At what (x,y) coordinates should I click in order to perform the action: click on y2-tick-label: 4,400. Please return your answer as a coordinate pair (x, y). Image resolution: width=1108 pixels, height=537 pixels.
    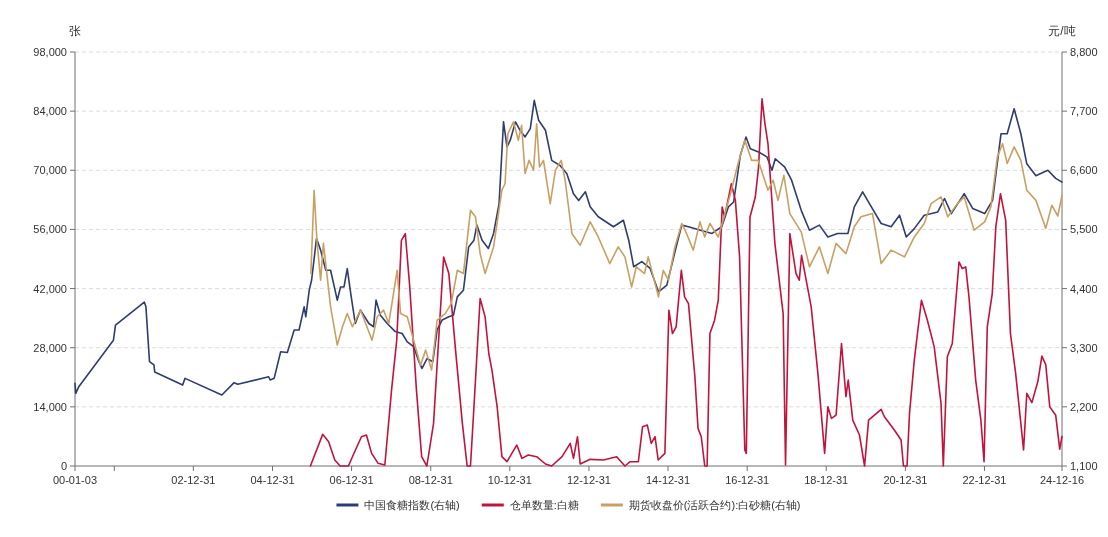
    Looking at the image, I should click on (1084, 288).